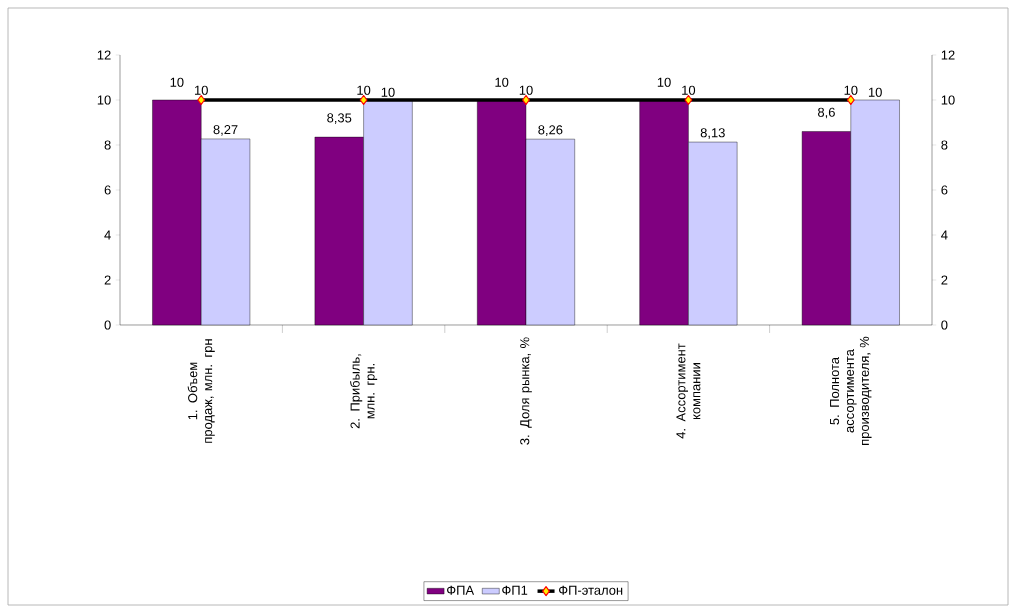 The height and width of the screenshot is (610, 1023). Describe the element at coordinates (826, 113) in the screenshot. I see `data-label: 8,6` at that location.